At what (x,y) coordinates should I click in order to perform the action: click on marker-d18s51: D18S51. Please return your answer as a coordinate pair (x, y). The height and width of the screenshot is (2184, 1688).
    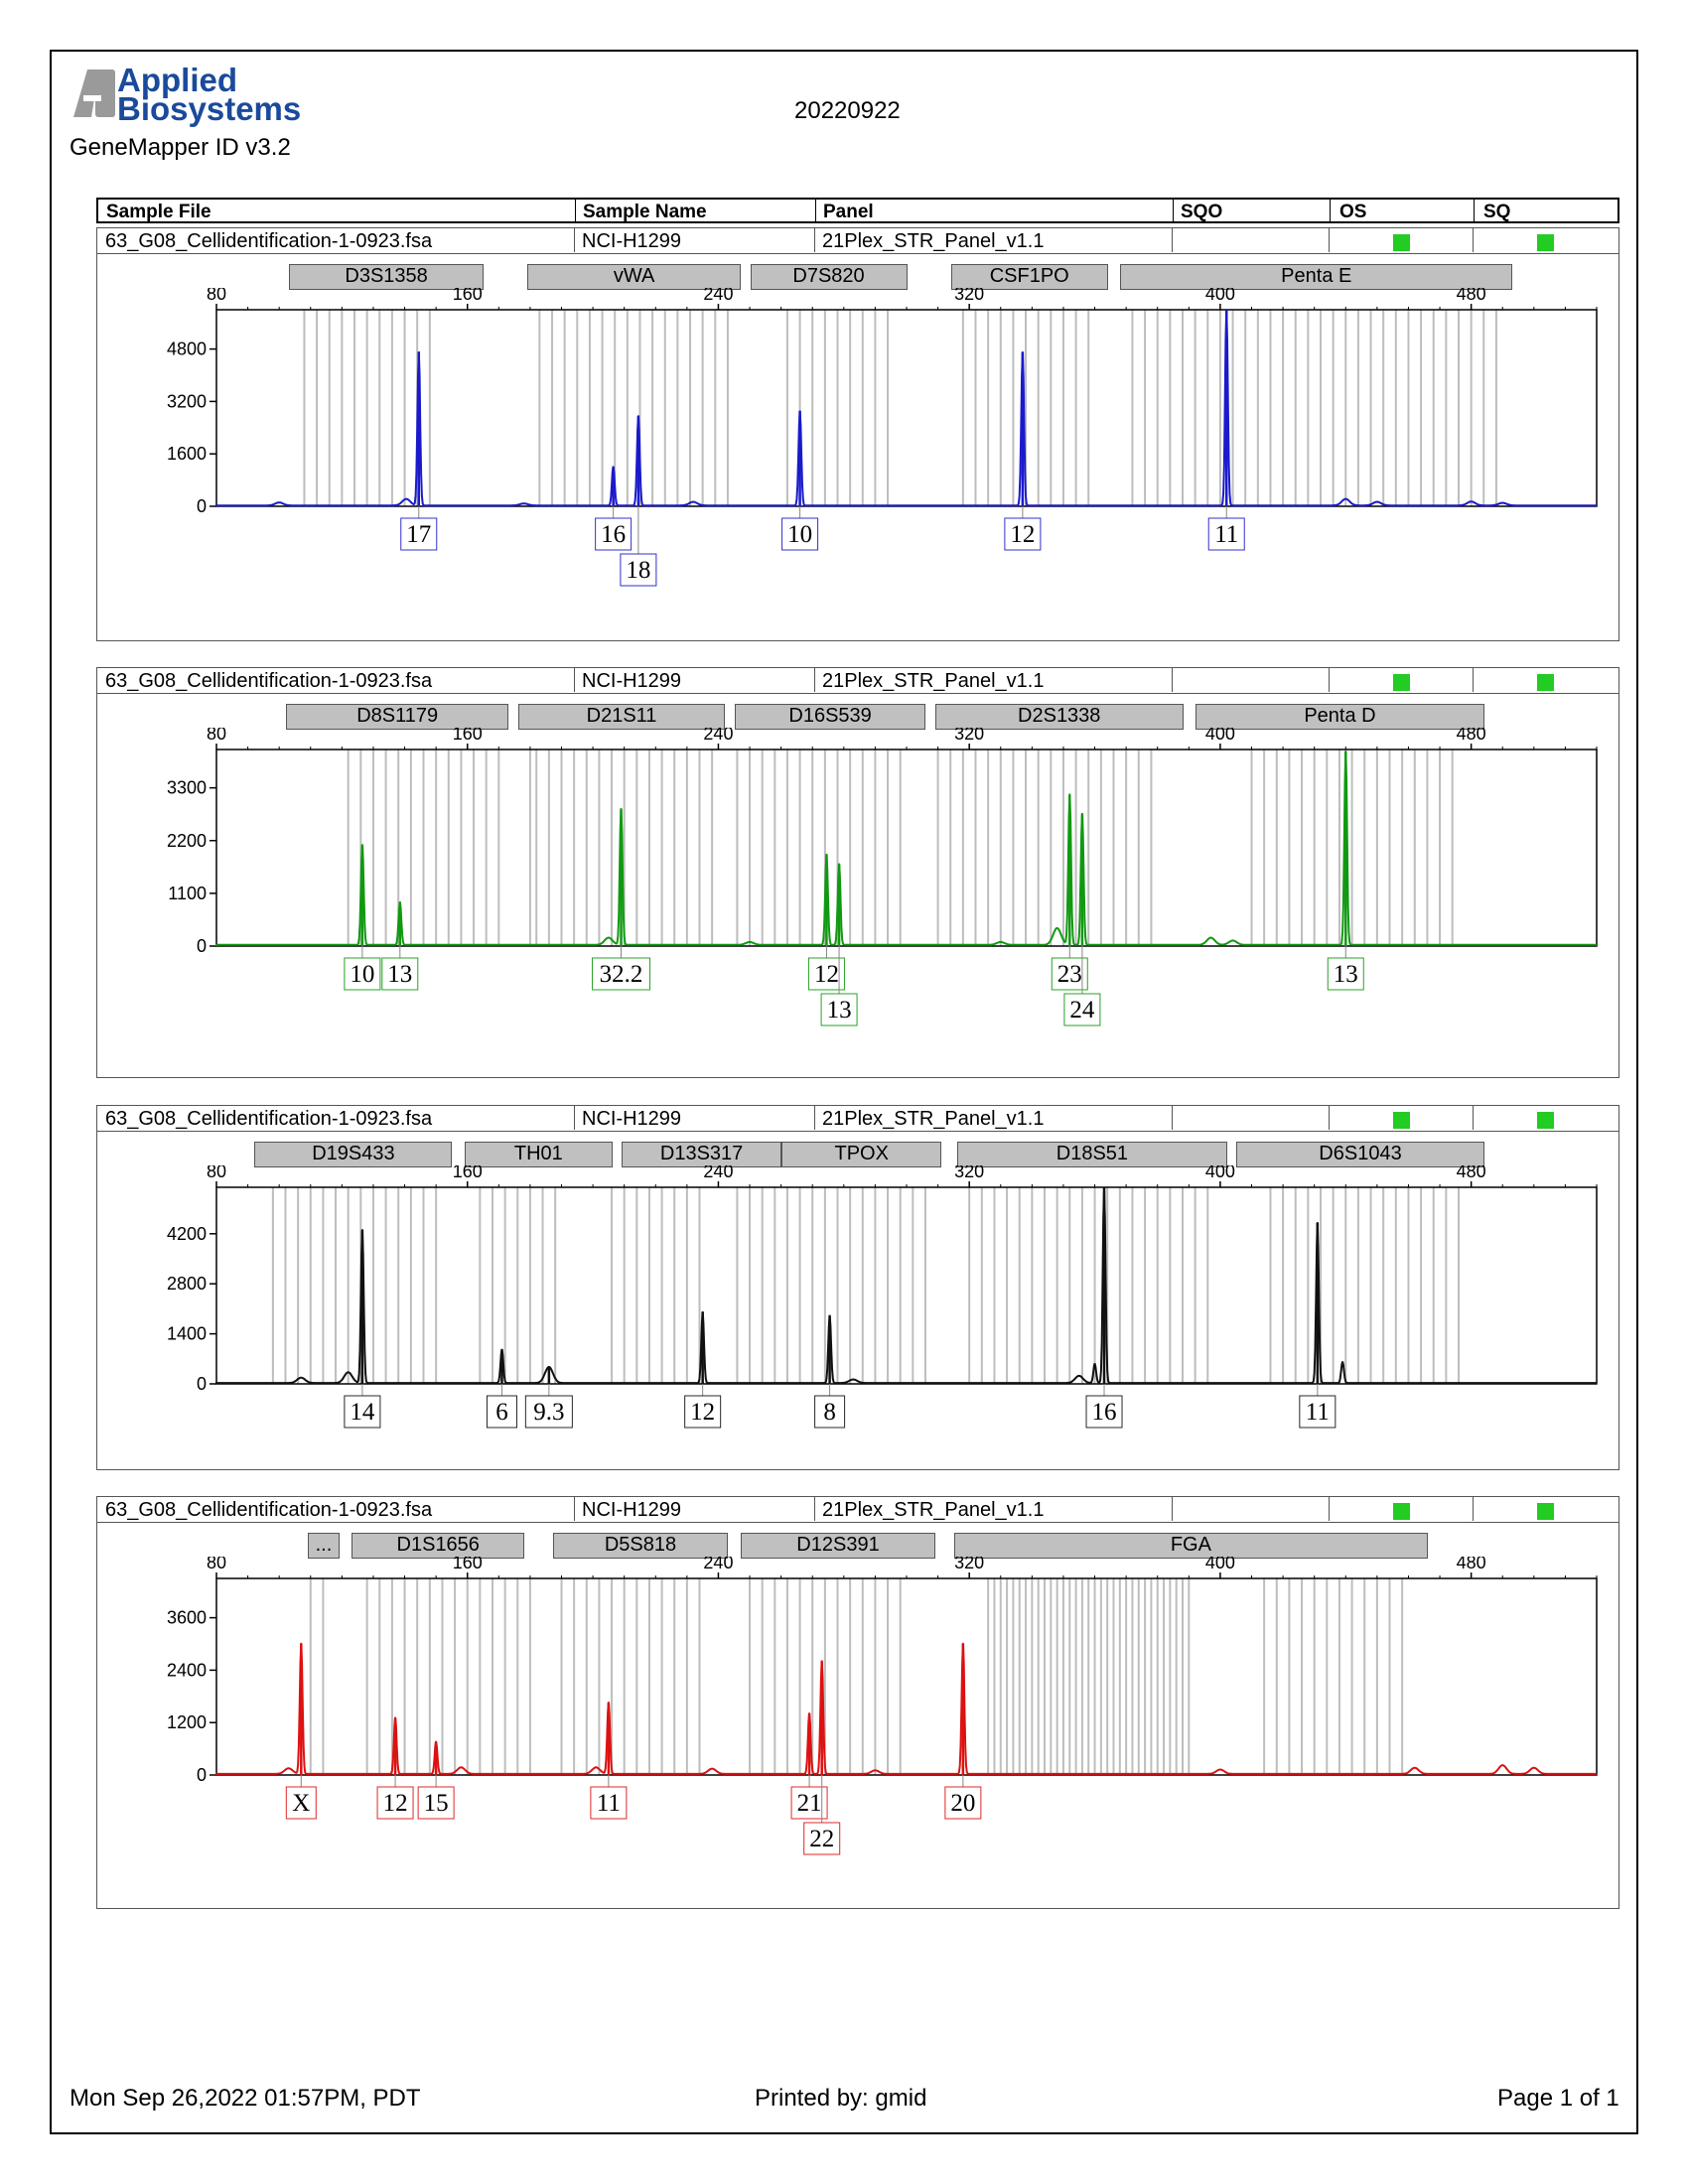
    Looking at the image, I should click on (1092, 1154).